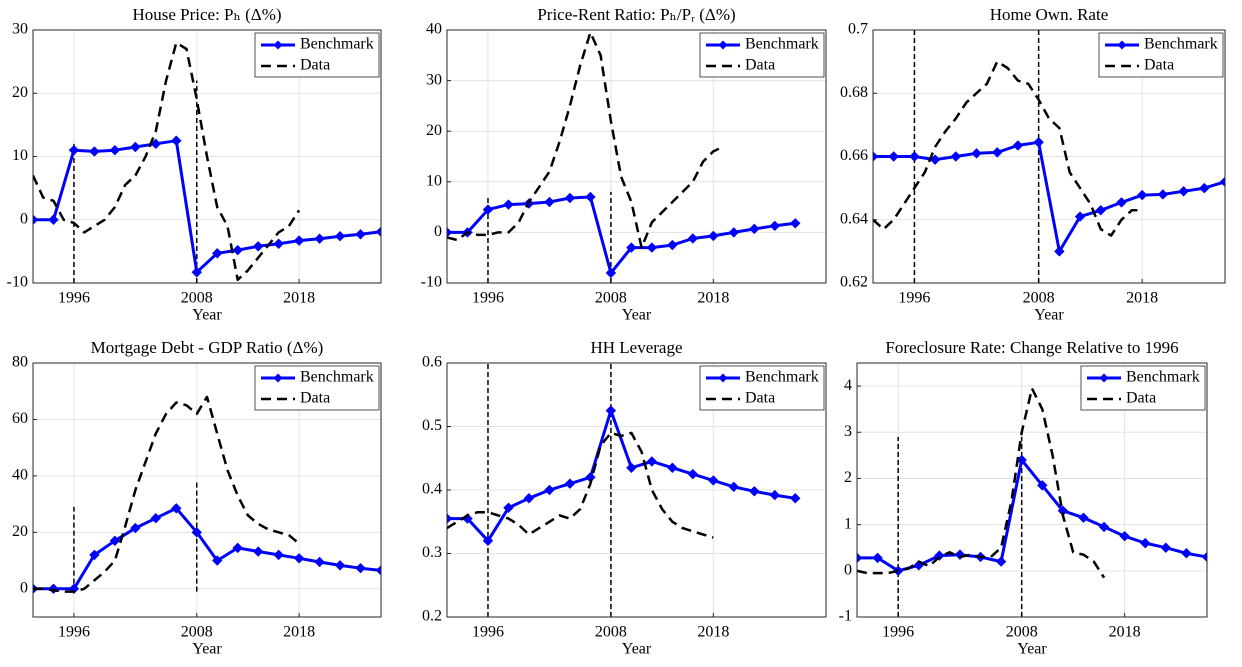 The height and width of the screenshot is (667, 1242). Describe the element at coordinates (854, 155) in the screenshot. I see `y-tick-label: 0.66` at that location.